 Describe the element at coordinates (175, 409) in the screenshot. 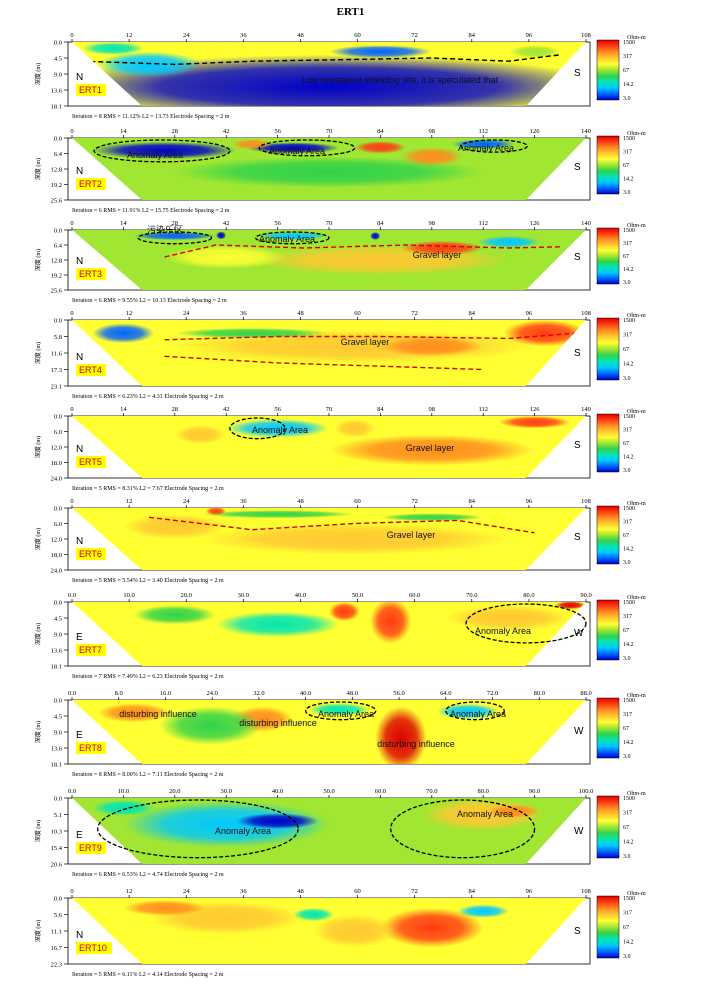

I see `x-tick-label: 28` at that location.